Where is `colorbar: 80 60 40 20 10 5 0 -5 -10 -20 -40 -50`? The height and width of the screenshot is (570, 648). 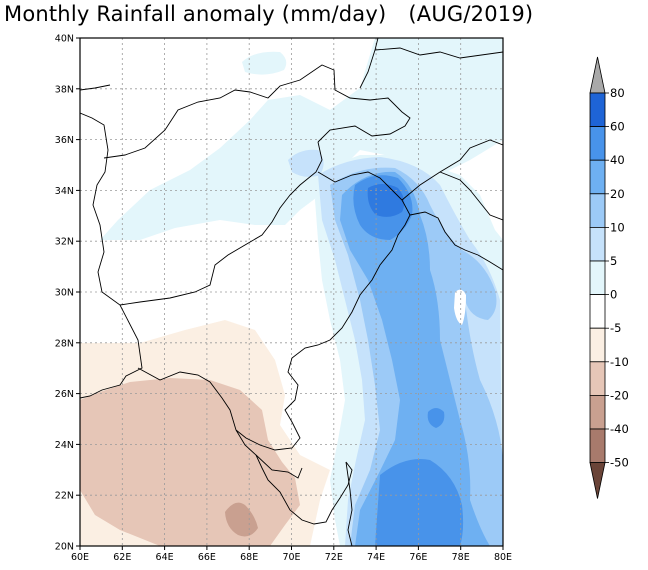
colorbar: 80 60 40 20 10 5 0 -5 -10 -20 -40 -50 is located at coordinates (609, 277).